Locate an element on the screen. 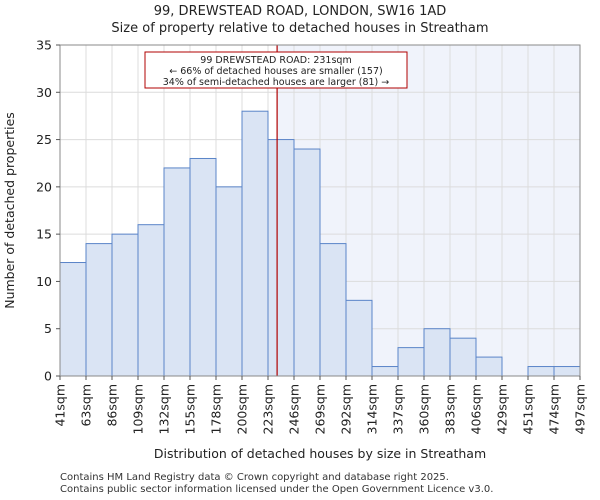 This screenshot has width=600, height=500. bar-292sqm is located at coordinates (359, 338).